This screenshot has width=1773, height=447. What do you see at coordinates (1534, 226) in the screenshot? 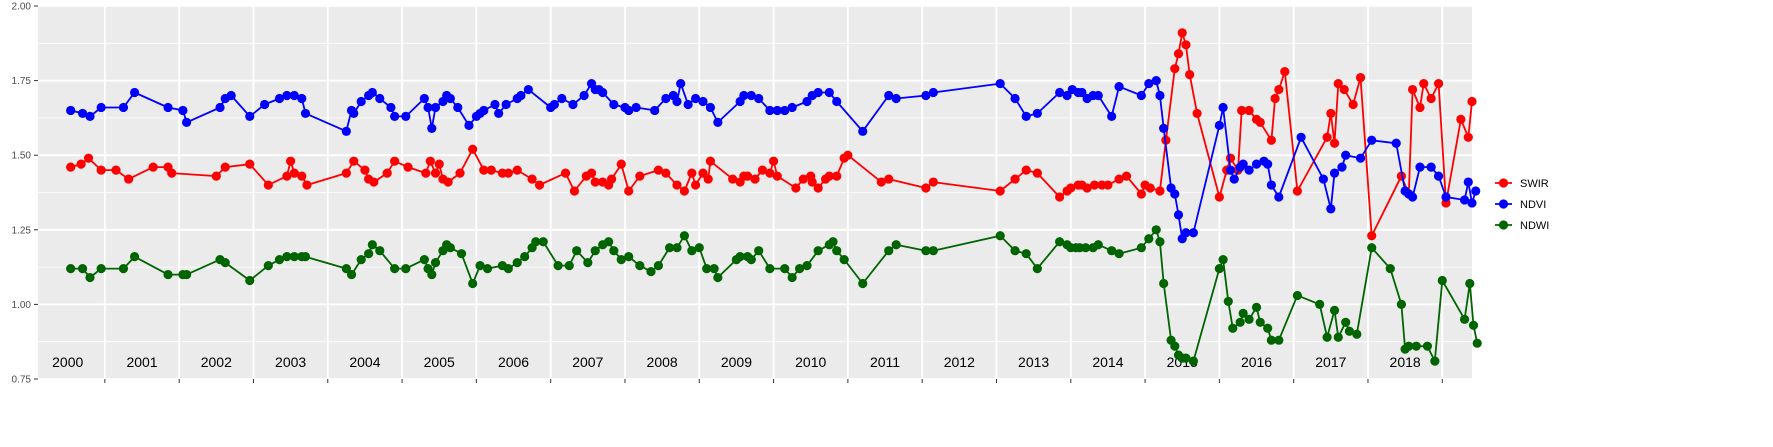
I see `legend-label: NDWI` at bounding box center [1534, 226].